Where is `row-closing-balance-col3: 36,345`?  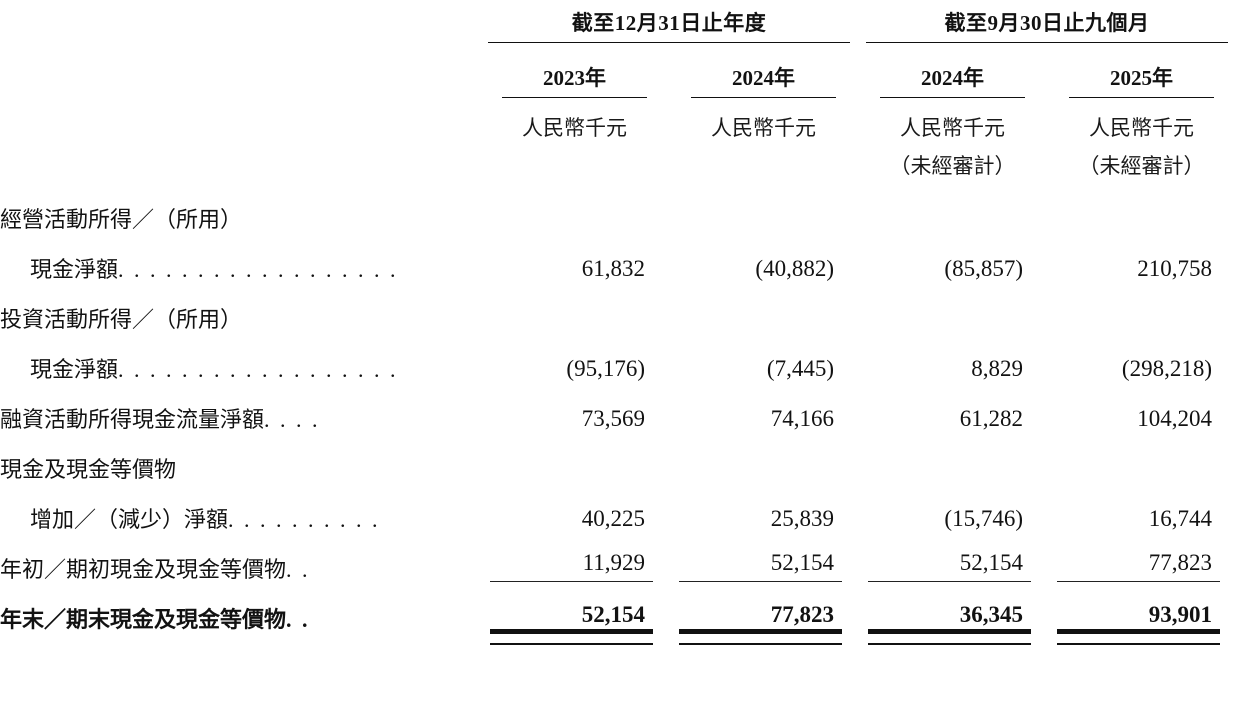
row-closing-balance-col3: 36,345 is located at coordinates (952, 615).